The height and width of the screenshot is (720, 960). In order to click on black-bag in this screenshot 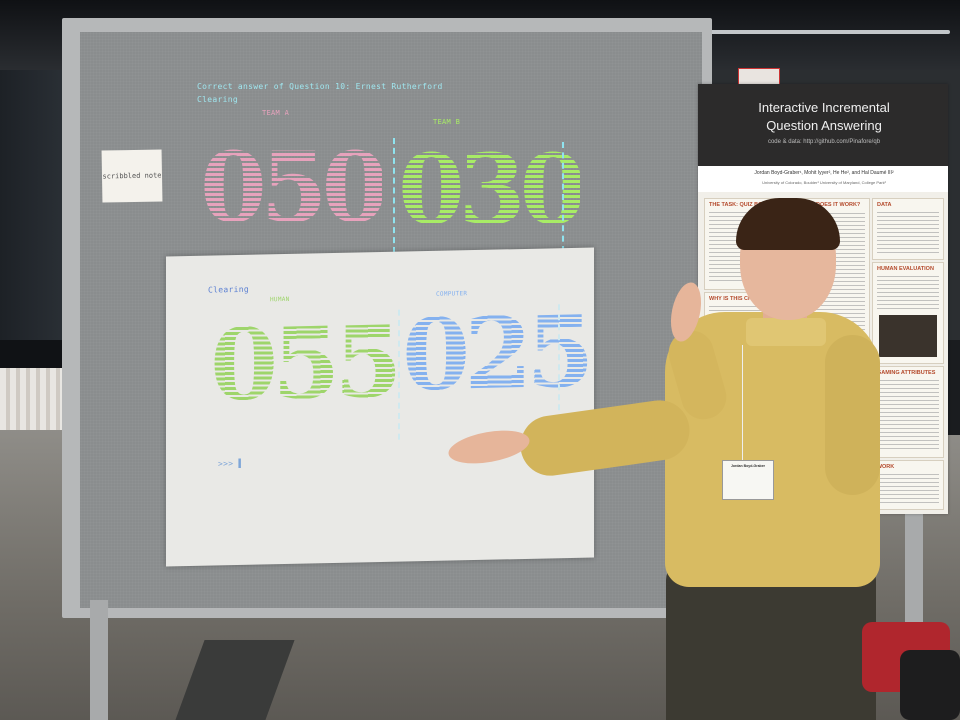, I will do `click(930, 685)`.